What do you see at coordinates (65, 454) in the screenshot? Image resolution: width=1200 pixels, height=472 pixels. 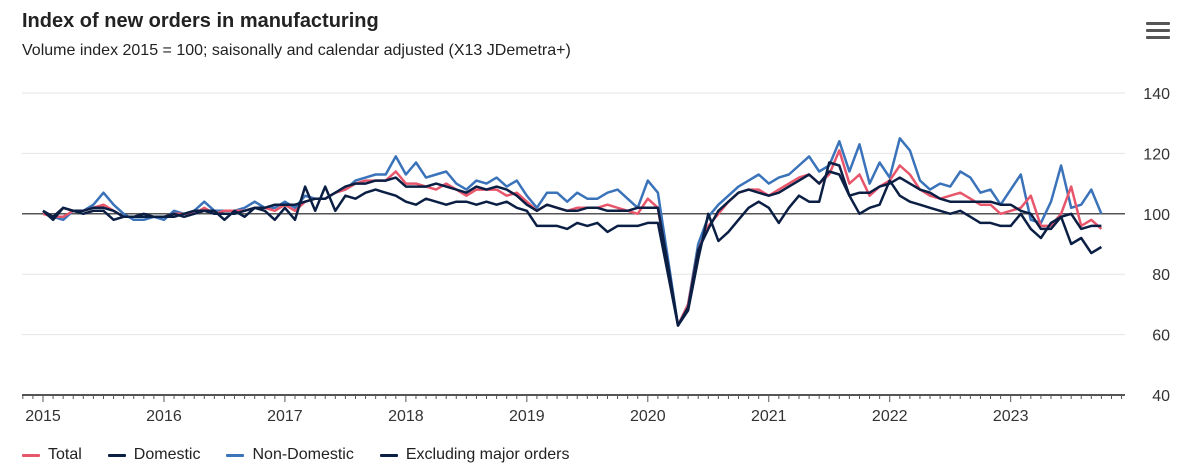 I see `legend-label: Total` at bounding box center [65, 454].